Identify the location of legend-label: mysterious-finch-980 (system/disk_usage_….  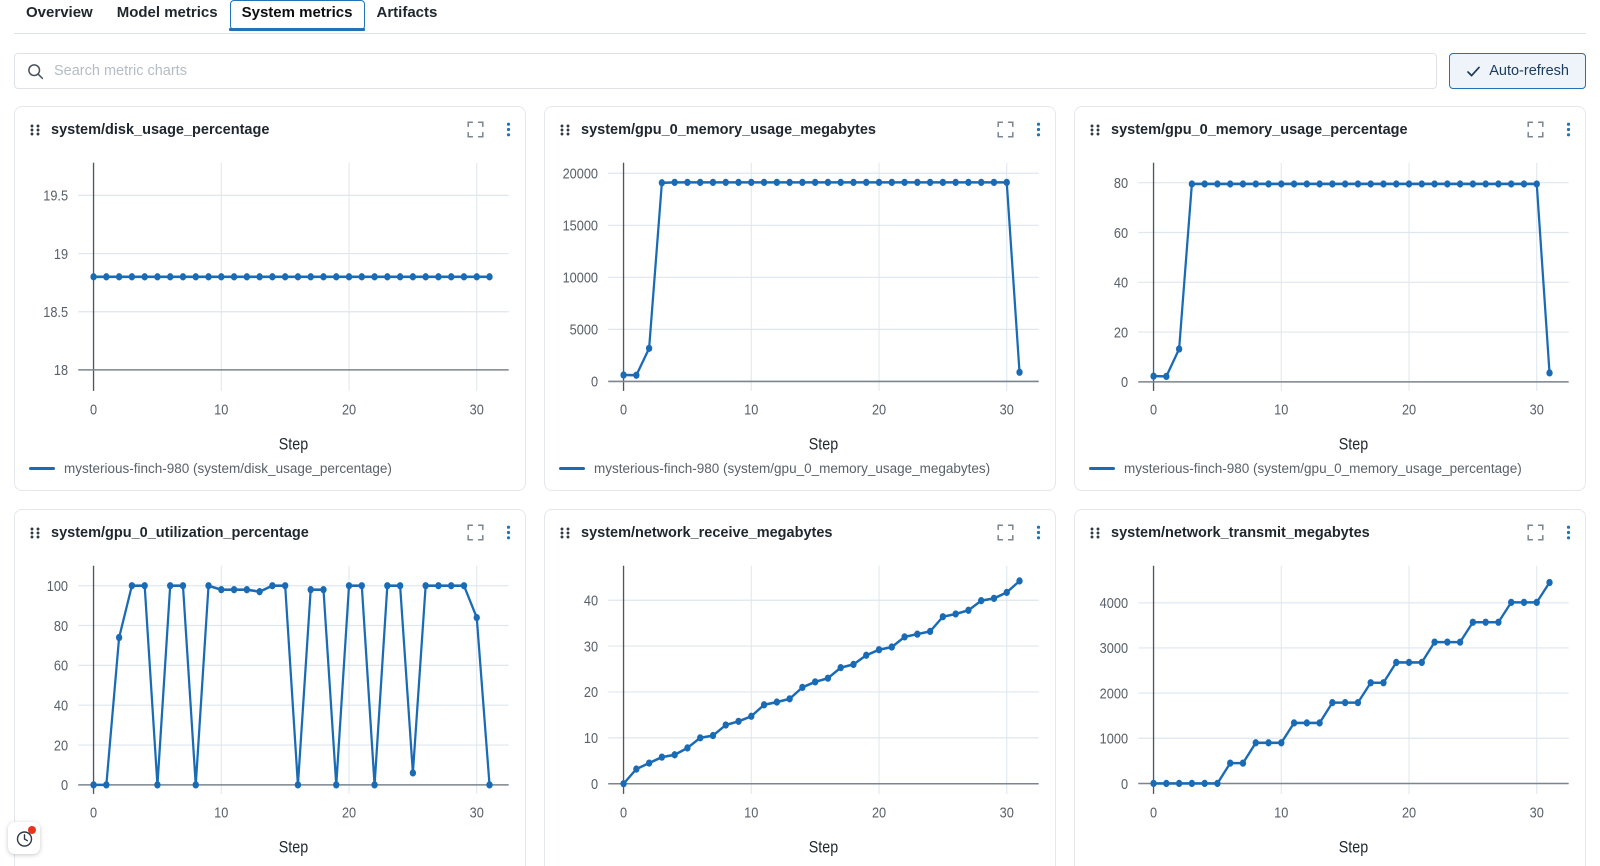
(228, 468).